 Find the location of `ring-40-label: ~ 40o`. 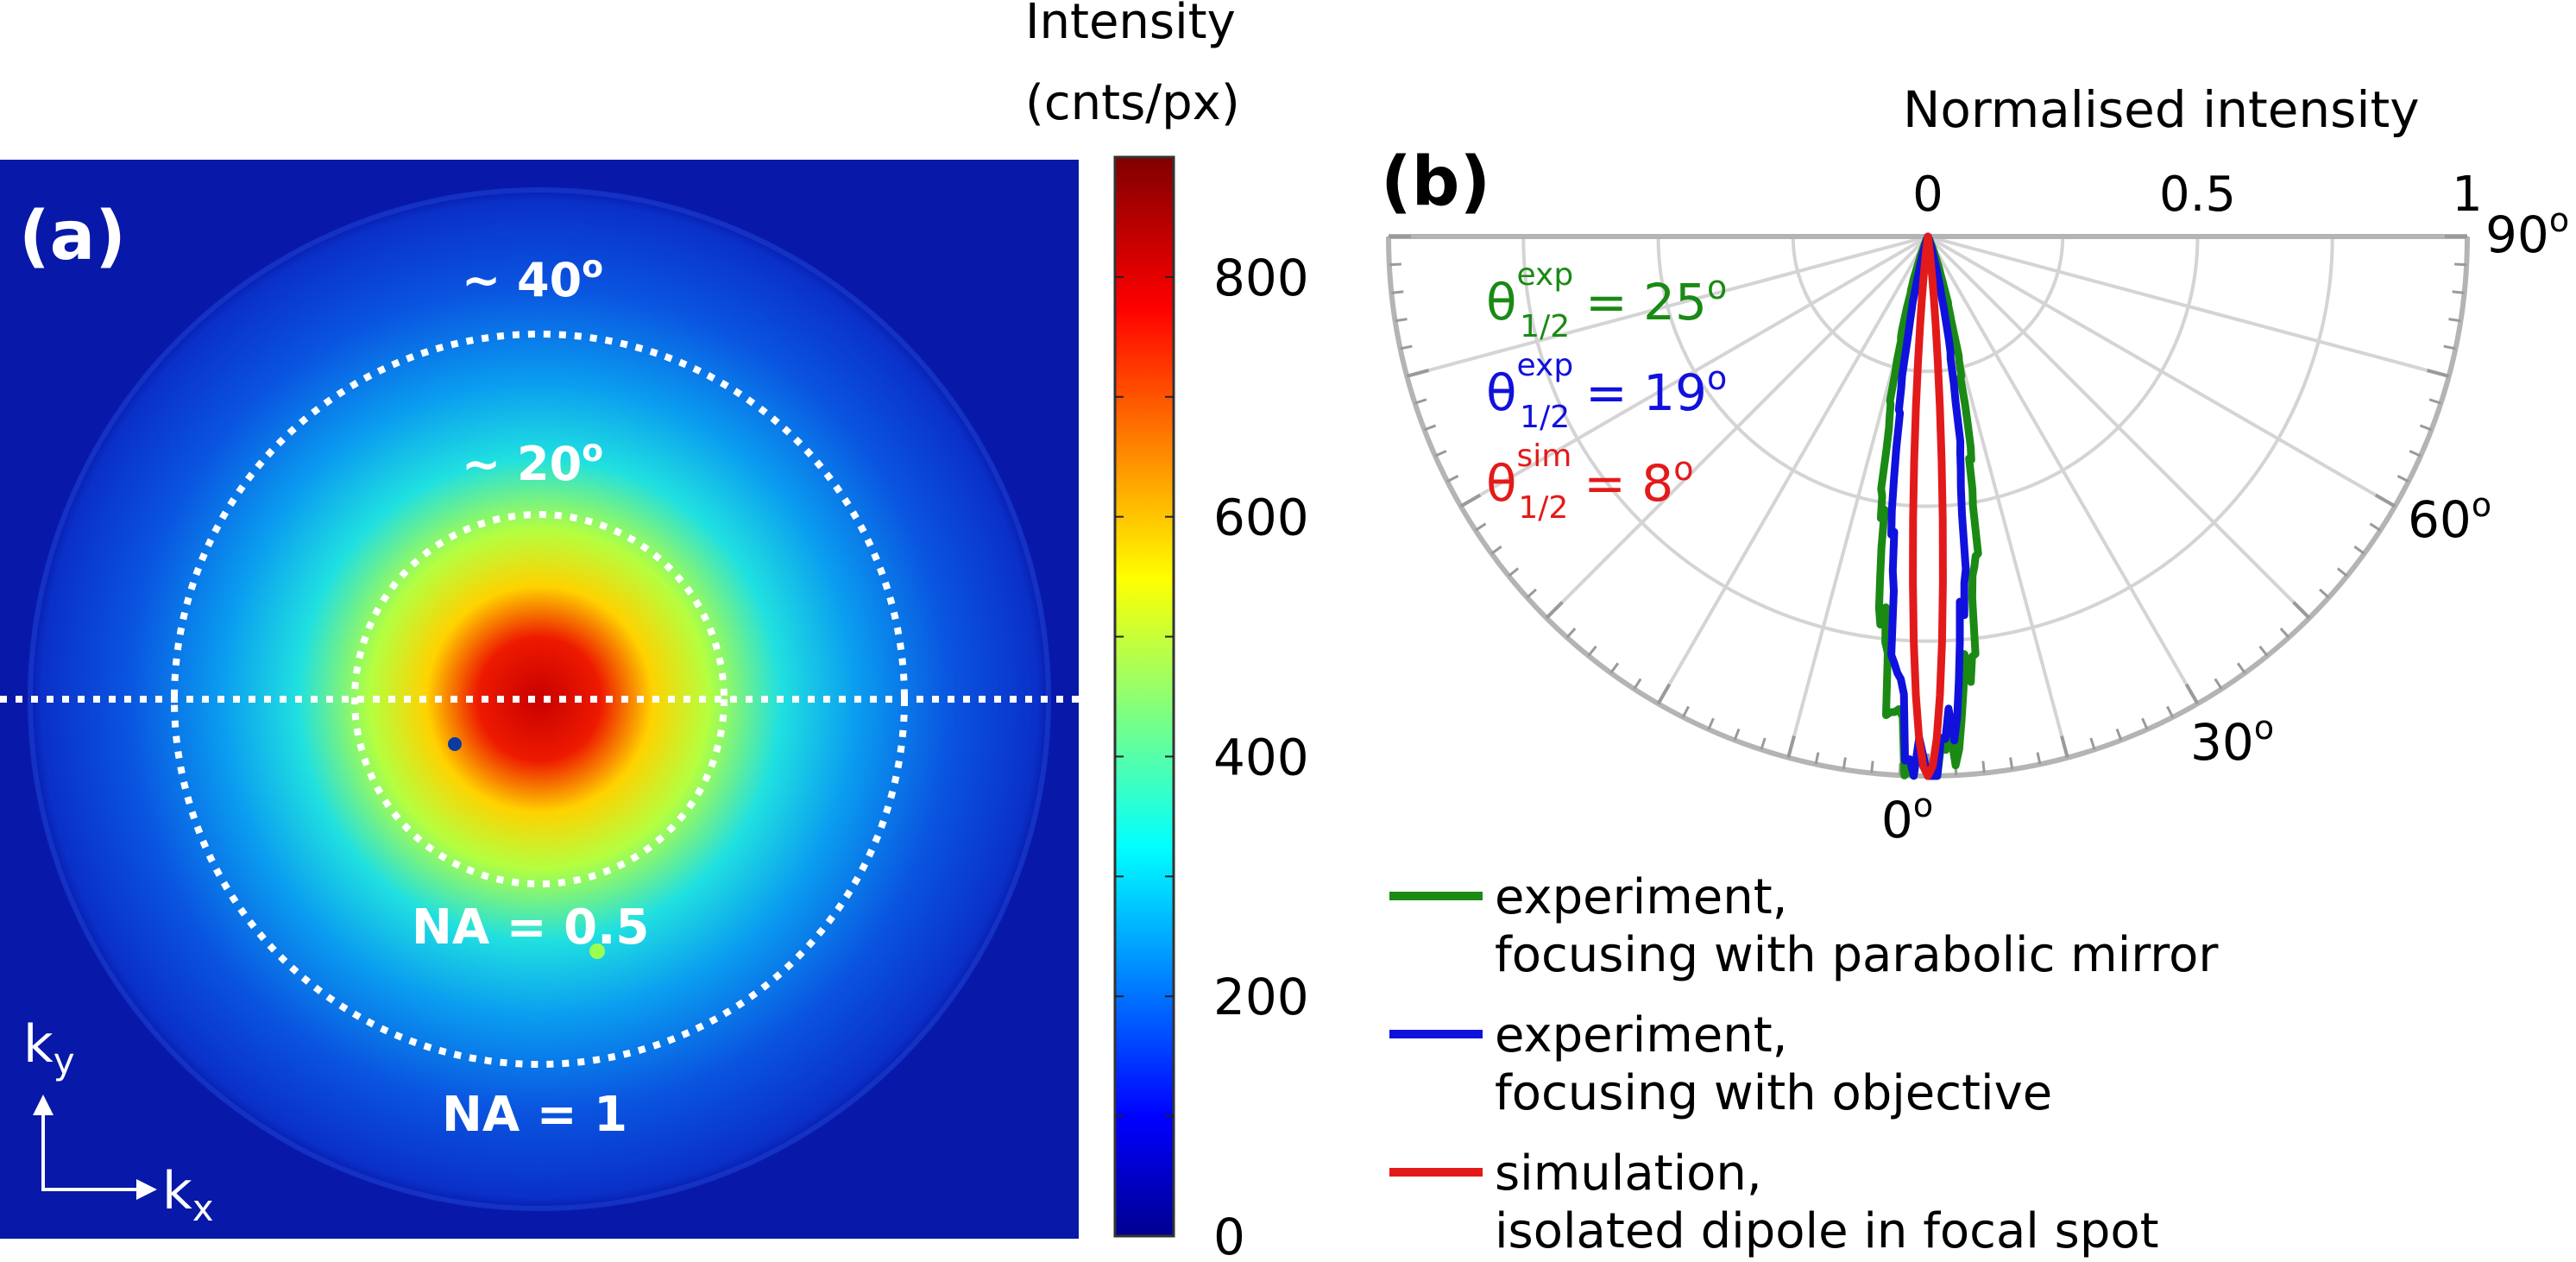

ring-40-label: ~ 40o is located at coordinates (532, 278).